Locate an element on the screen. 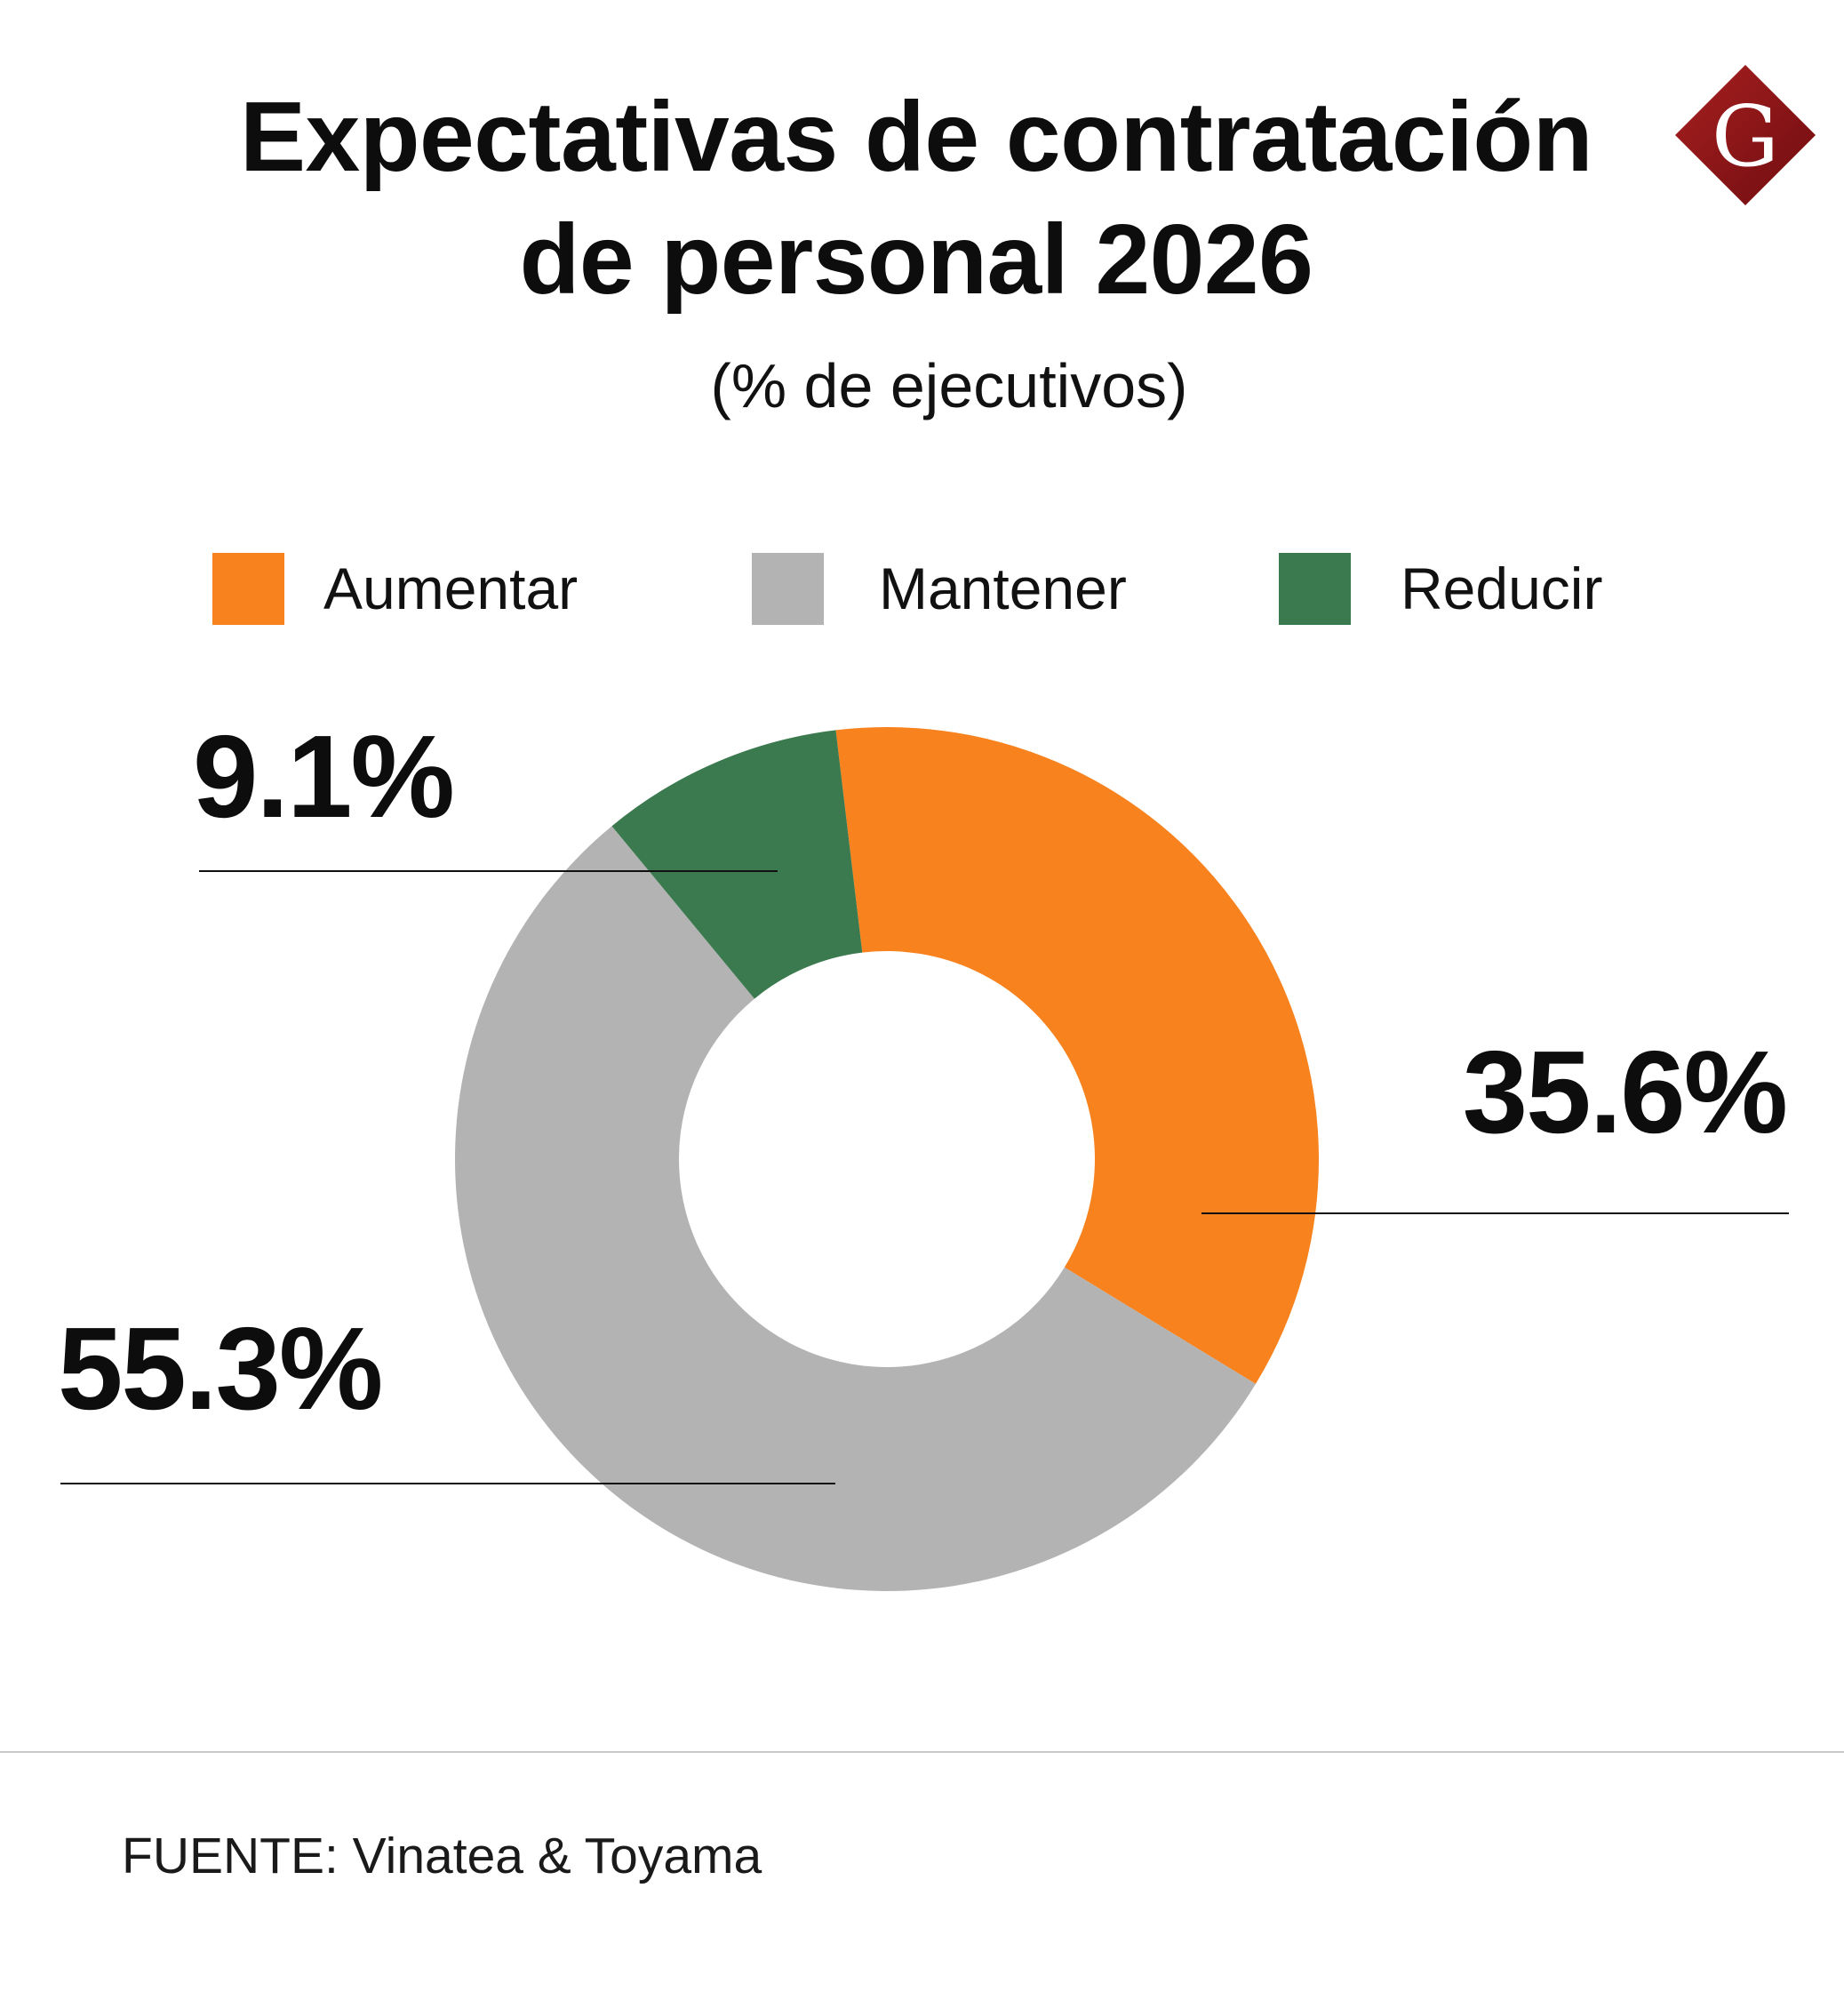 Image resolution: width=1844 pixels, height=2016 pixels. chart-subtitle: (% de ejecutivos) is located at coordinates (949, 385).